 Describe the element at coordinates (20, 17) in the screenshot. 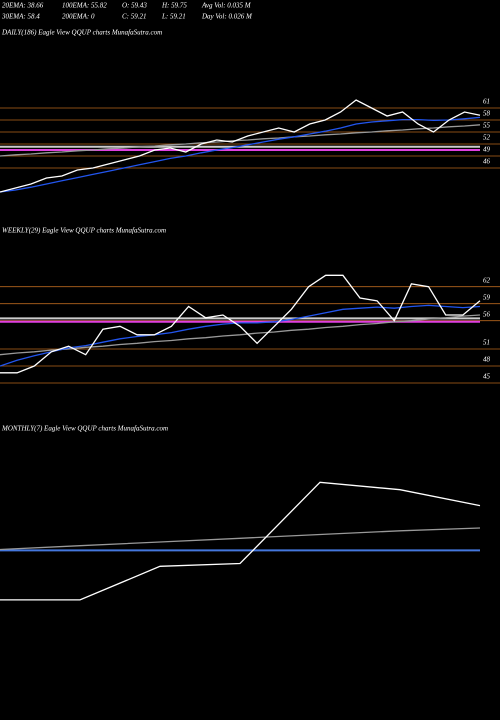

I see `stat-label: 30EMA: 58.4` at that location.